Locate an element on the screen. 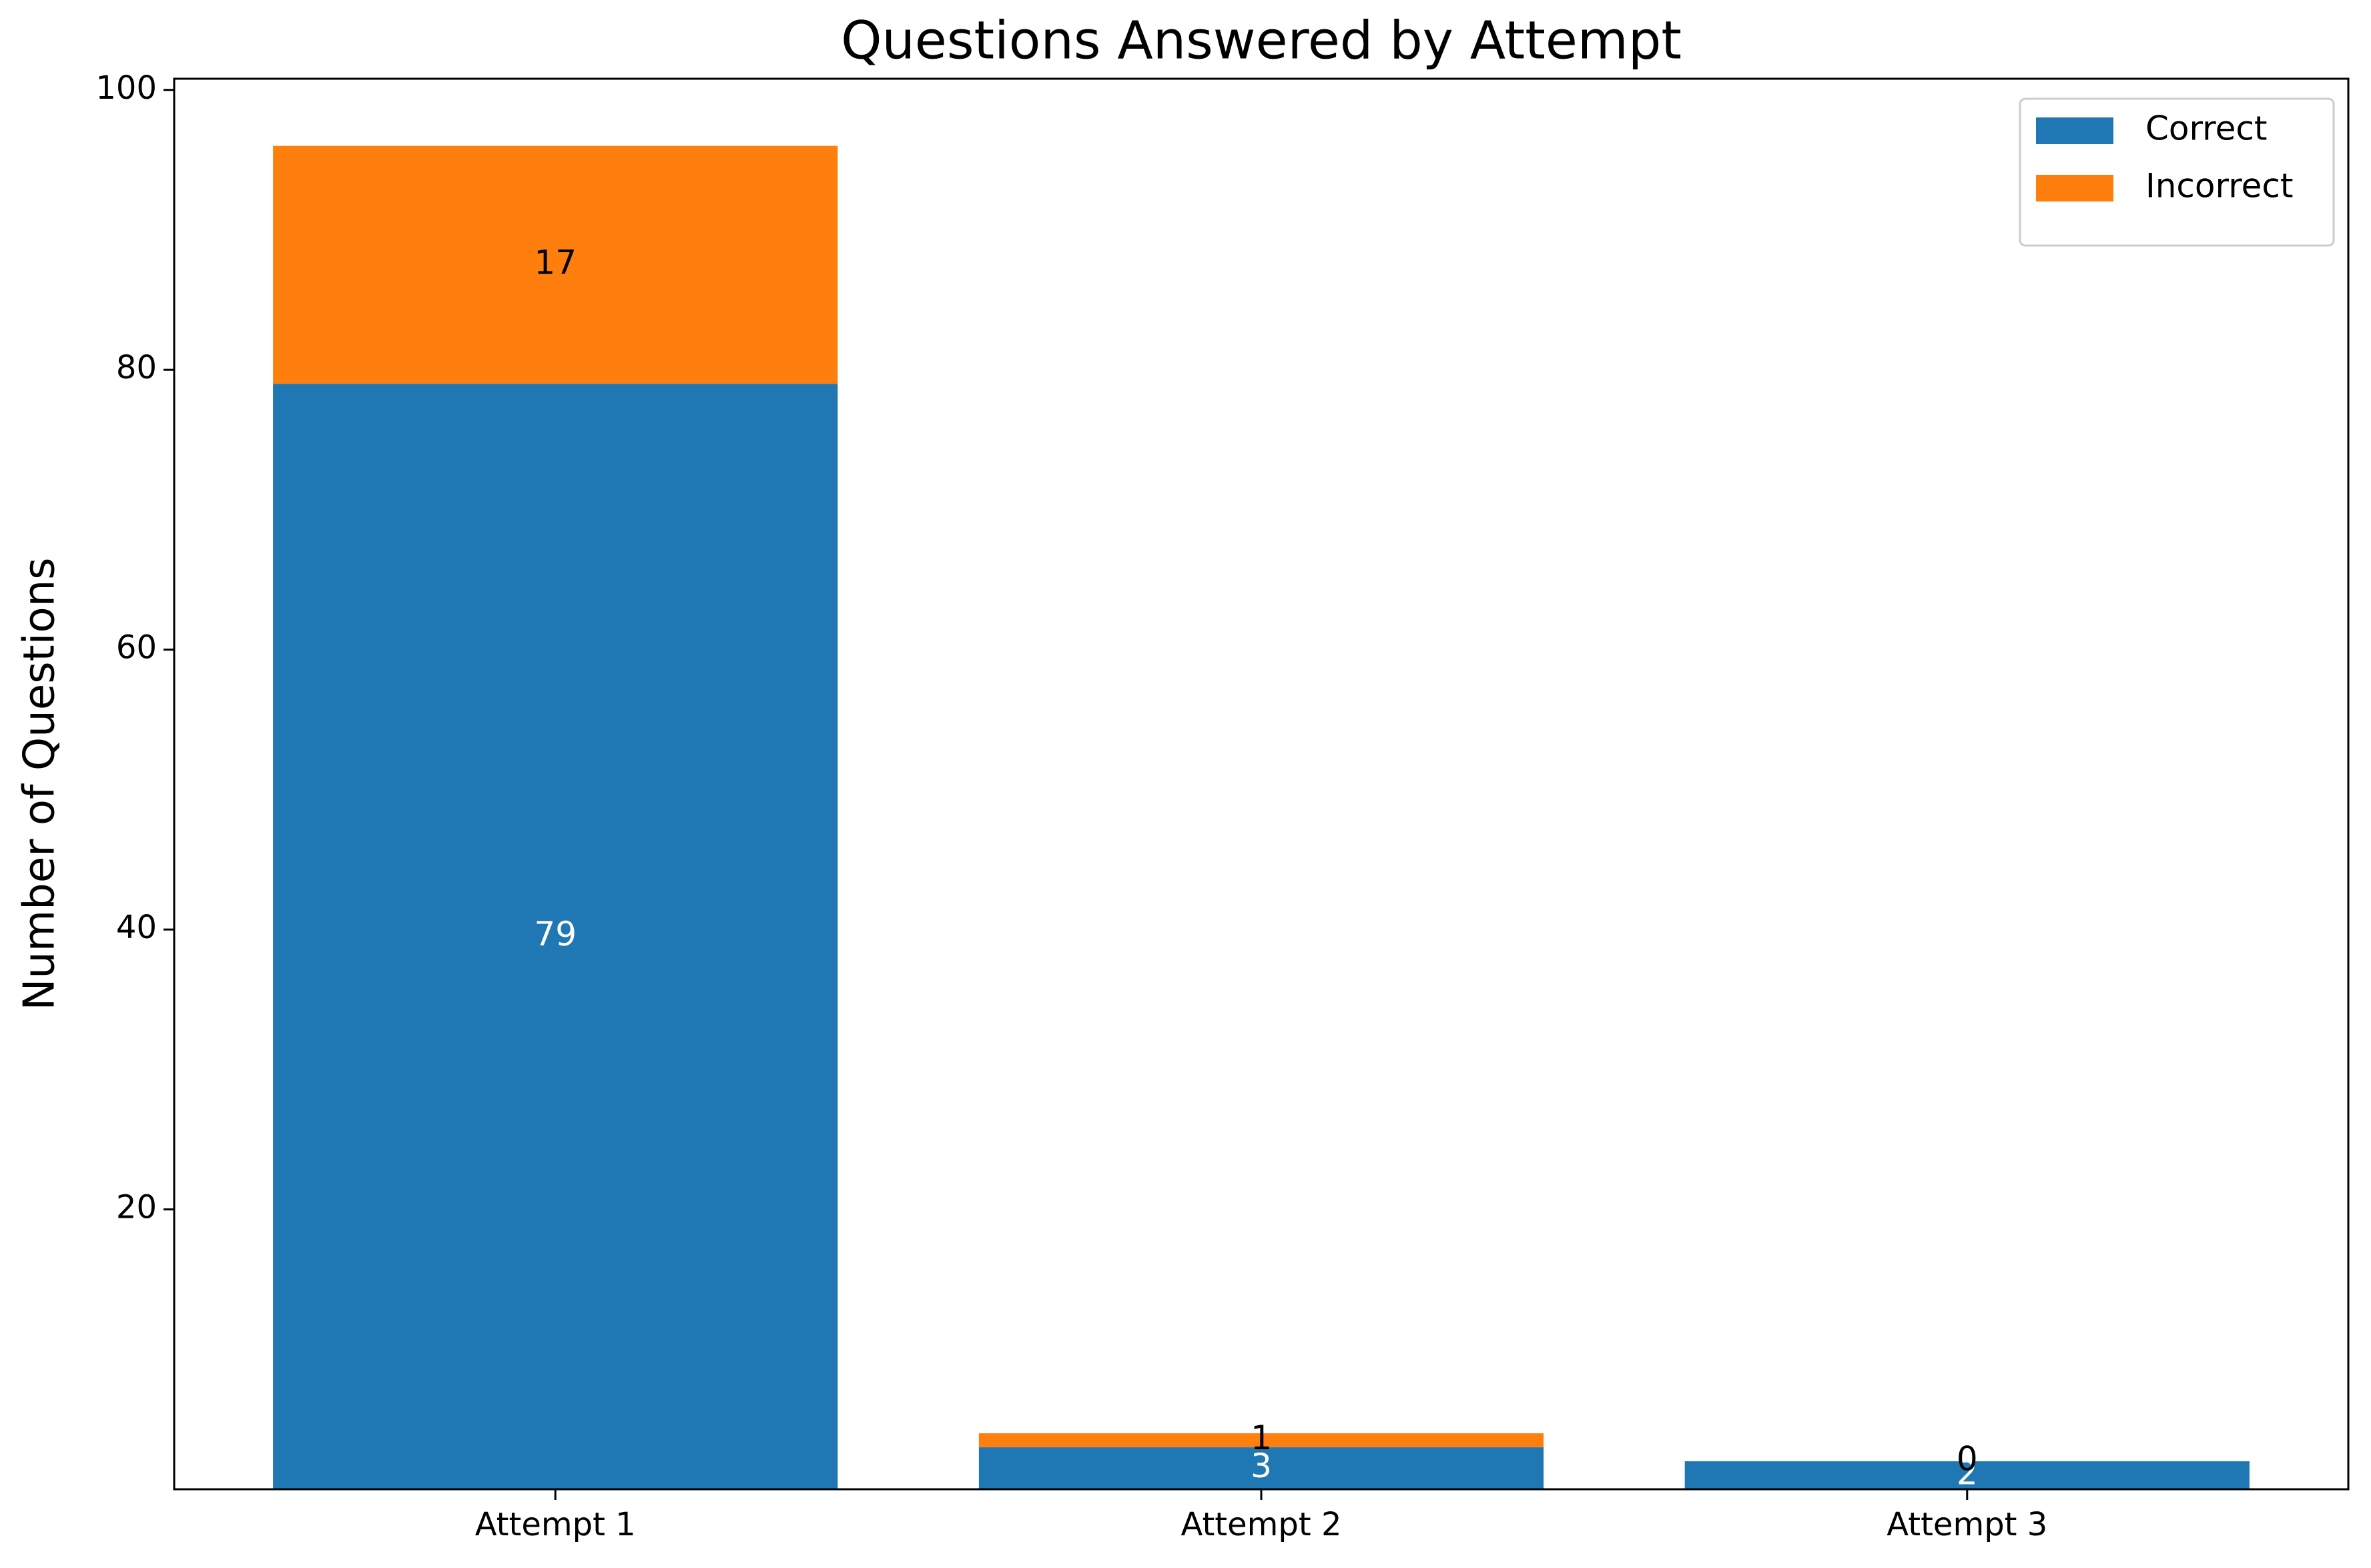 This screenshot has width=2371, height=1568. legend-label: Incorrect is located at coordinates (2220, 187).